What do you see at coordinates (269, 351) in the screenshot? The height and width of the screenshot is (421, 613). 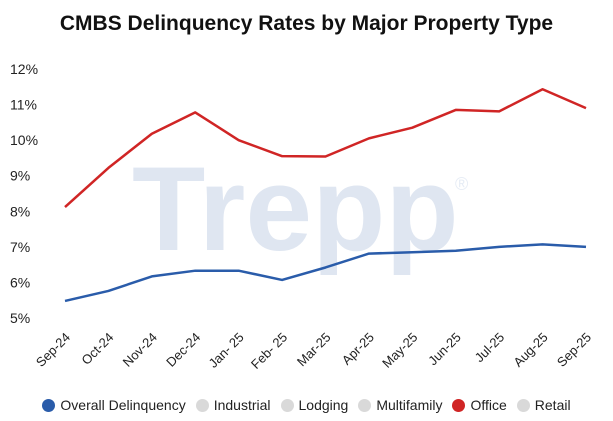 I see `x-tick-label: Feb- 25` at bounding box center [269, 351].